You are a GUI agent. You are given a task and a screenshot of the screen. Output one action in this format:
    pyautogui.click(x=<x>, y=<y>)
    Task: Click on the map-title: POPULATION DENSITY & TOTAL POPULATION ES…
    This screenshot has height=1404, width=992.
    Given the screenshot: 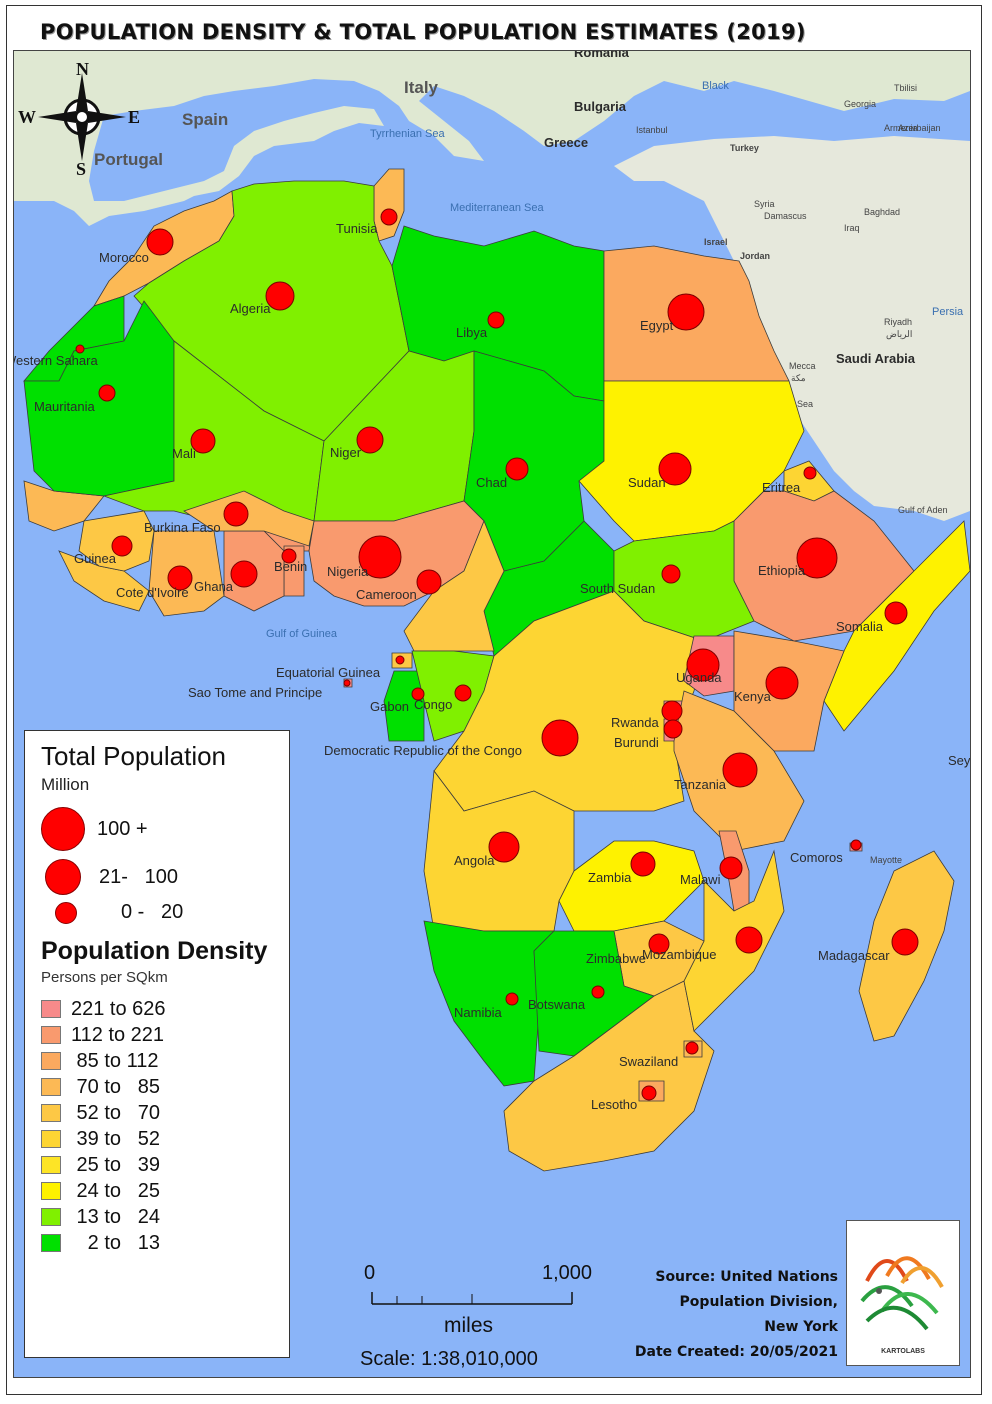 What is the action you would take?
    pyautogui.click(x=423, y=32)
    